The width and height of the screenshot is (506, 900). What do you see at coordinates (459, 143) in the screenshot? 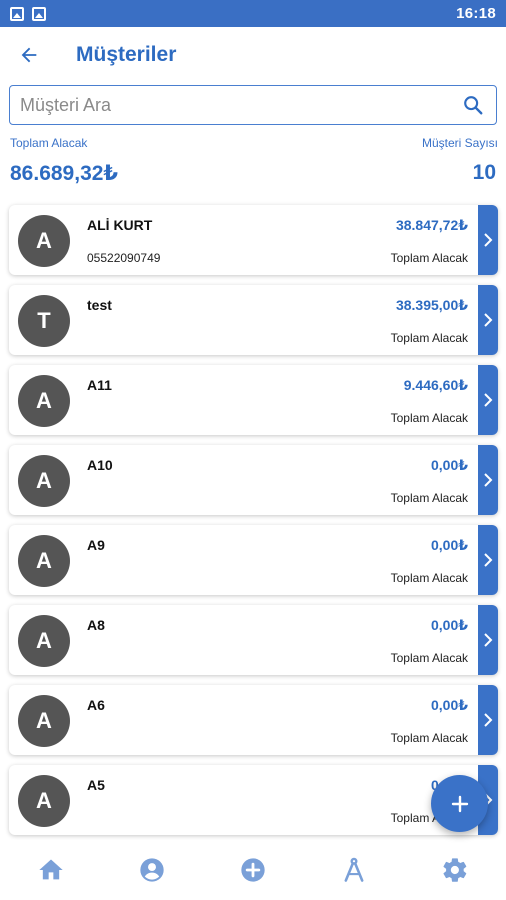
I see `customer-count-label: Müşteri Sayısı` at bounding box center [459, 143].